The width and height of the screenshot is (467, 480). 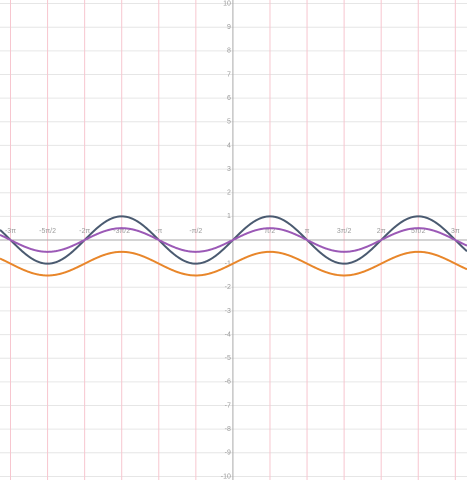 What do you see at coordinates (121, 231) in the screenshot?
I see `x-tick-label: -3π/2` at bounding box center [121, 231].